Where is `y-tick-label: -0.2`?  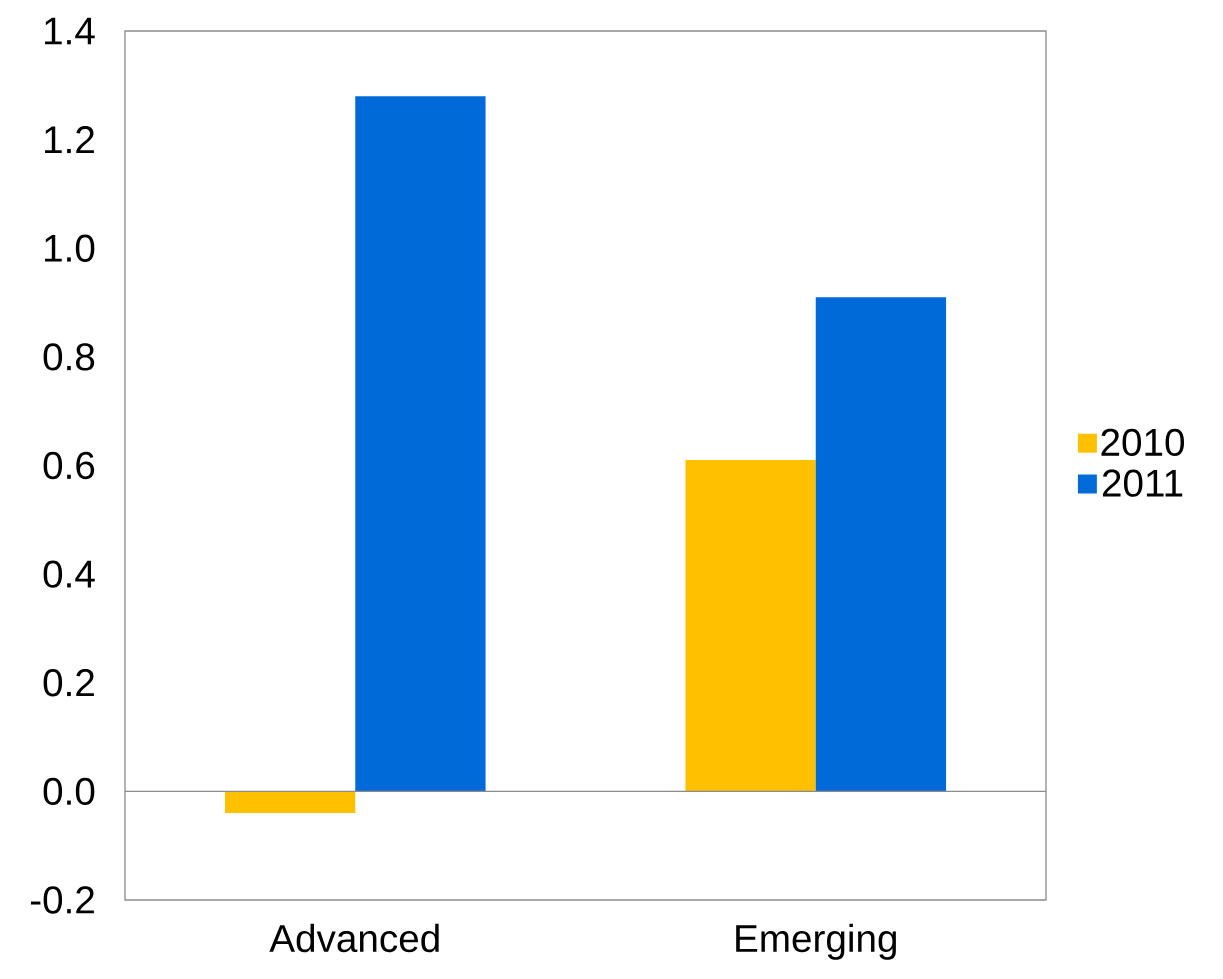 y-tick-label: -0.2 is located at coordinates (62, 900).